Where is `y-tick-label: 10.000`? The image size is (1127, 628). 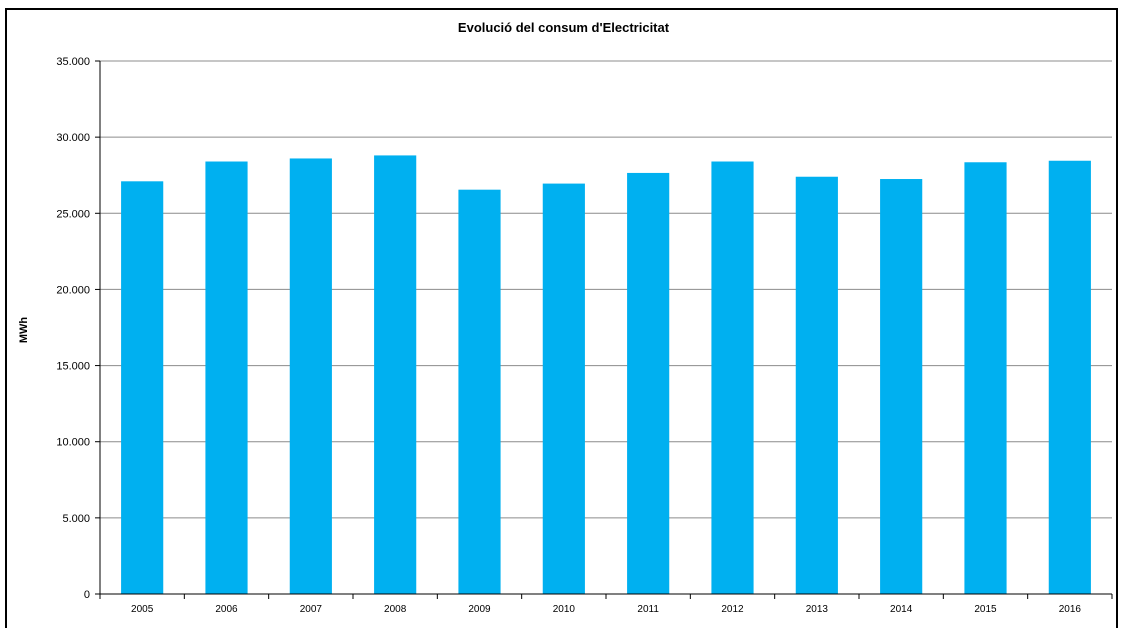 y-tick-label: 10.000 is located at coordinates (73, 443).